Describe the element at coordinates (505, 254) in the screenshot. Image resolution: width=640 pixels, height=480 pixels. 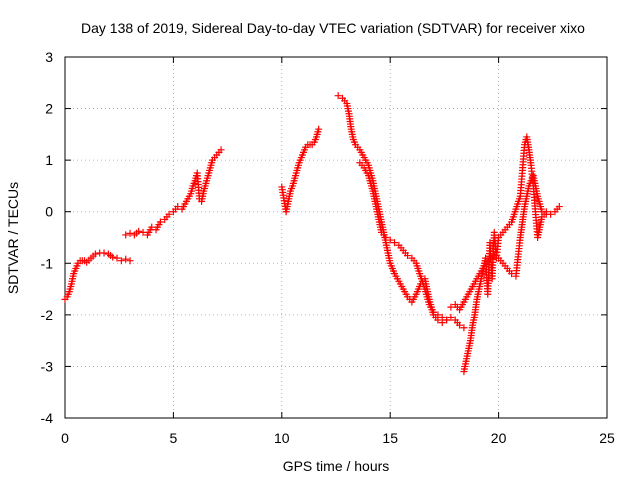
I see `series-seg5b` at that location.